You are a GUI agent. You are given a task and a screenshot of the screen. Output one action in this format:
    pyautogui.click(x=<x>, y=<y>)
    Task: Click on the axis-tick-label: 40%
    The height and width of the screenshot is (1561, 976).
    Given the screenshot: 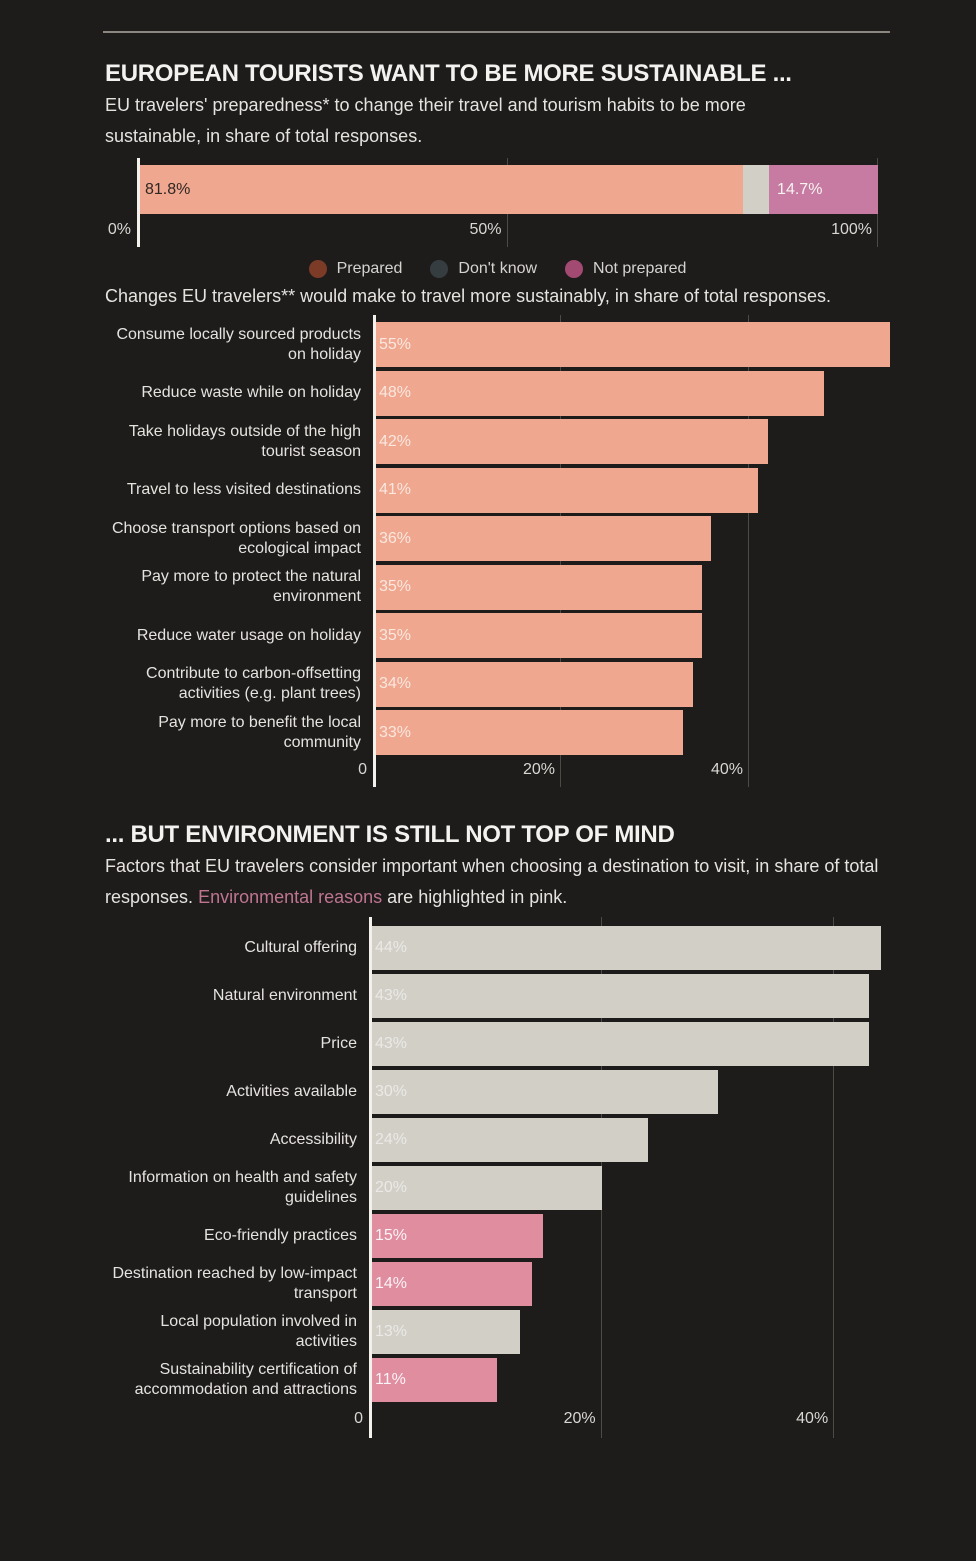 What is the action you would take?
    pyautogui.click(x=812, y=1418)
    